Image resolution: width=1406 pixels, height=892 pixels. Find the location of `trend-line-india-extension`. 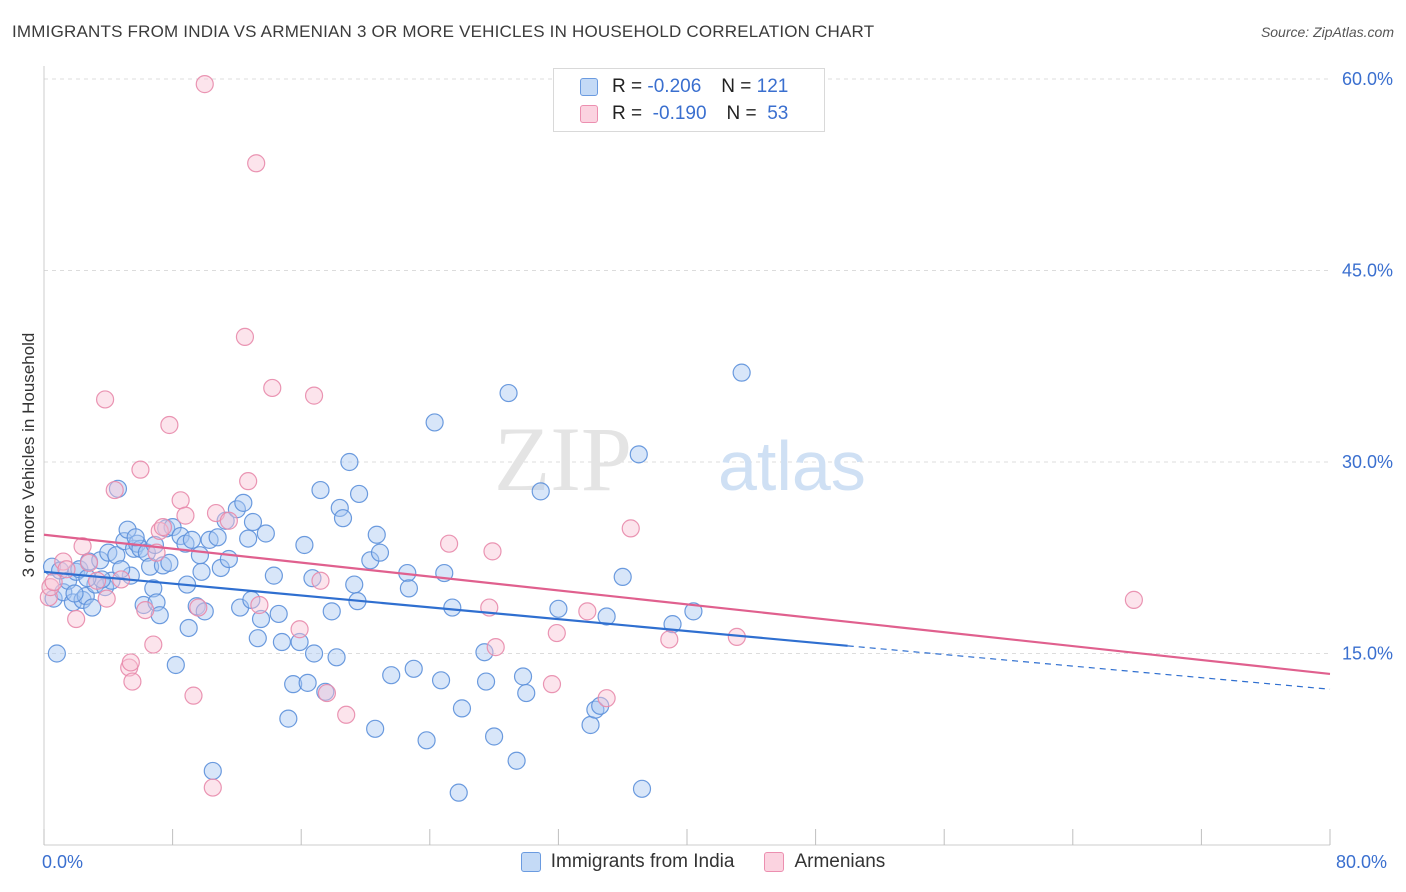

trend-line-india-extension is located at coordinates (1089, 667).